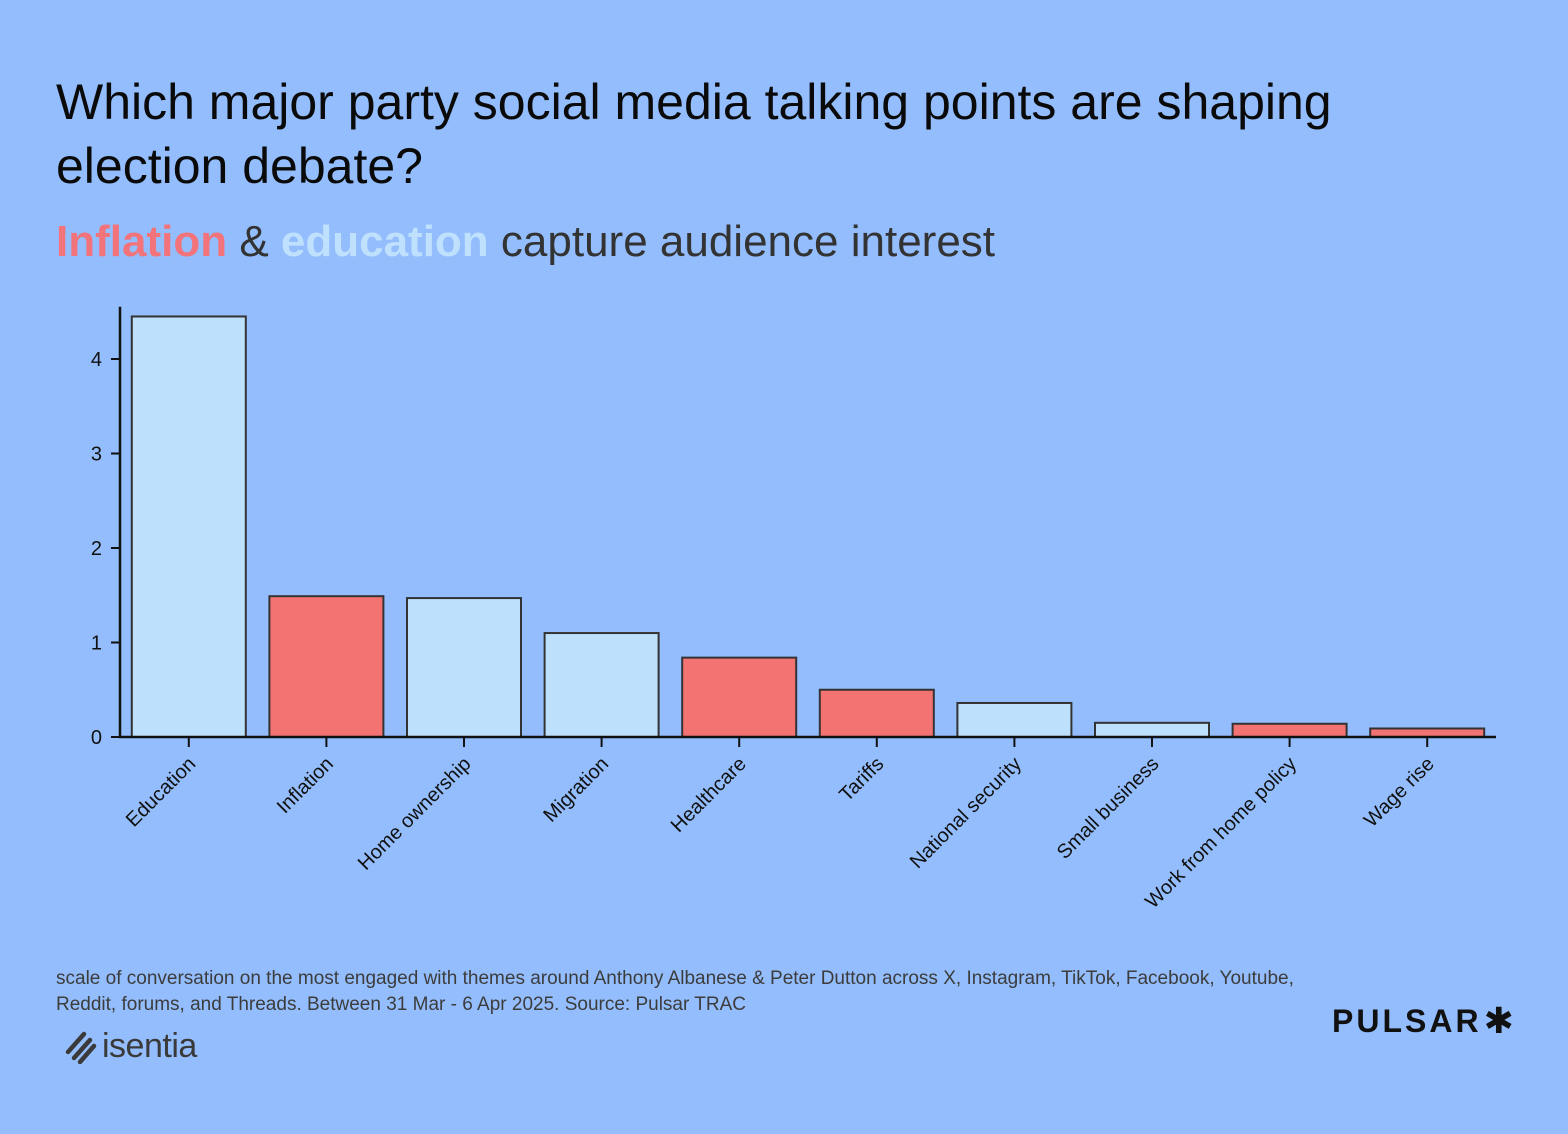 The width and height of the screenshot is (1568, 1134). What do you see at coordinates (96, 738) in the screenshot?
I see `y-tick-label: 0` at bounding box center [96, 738].